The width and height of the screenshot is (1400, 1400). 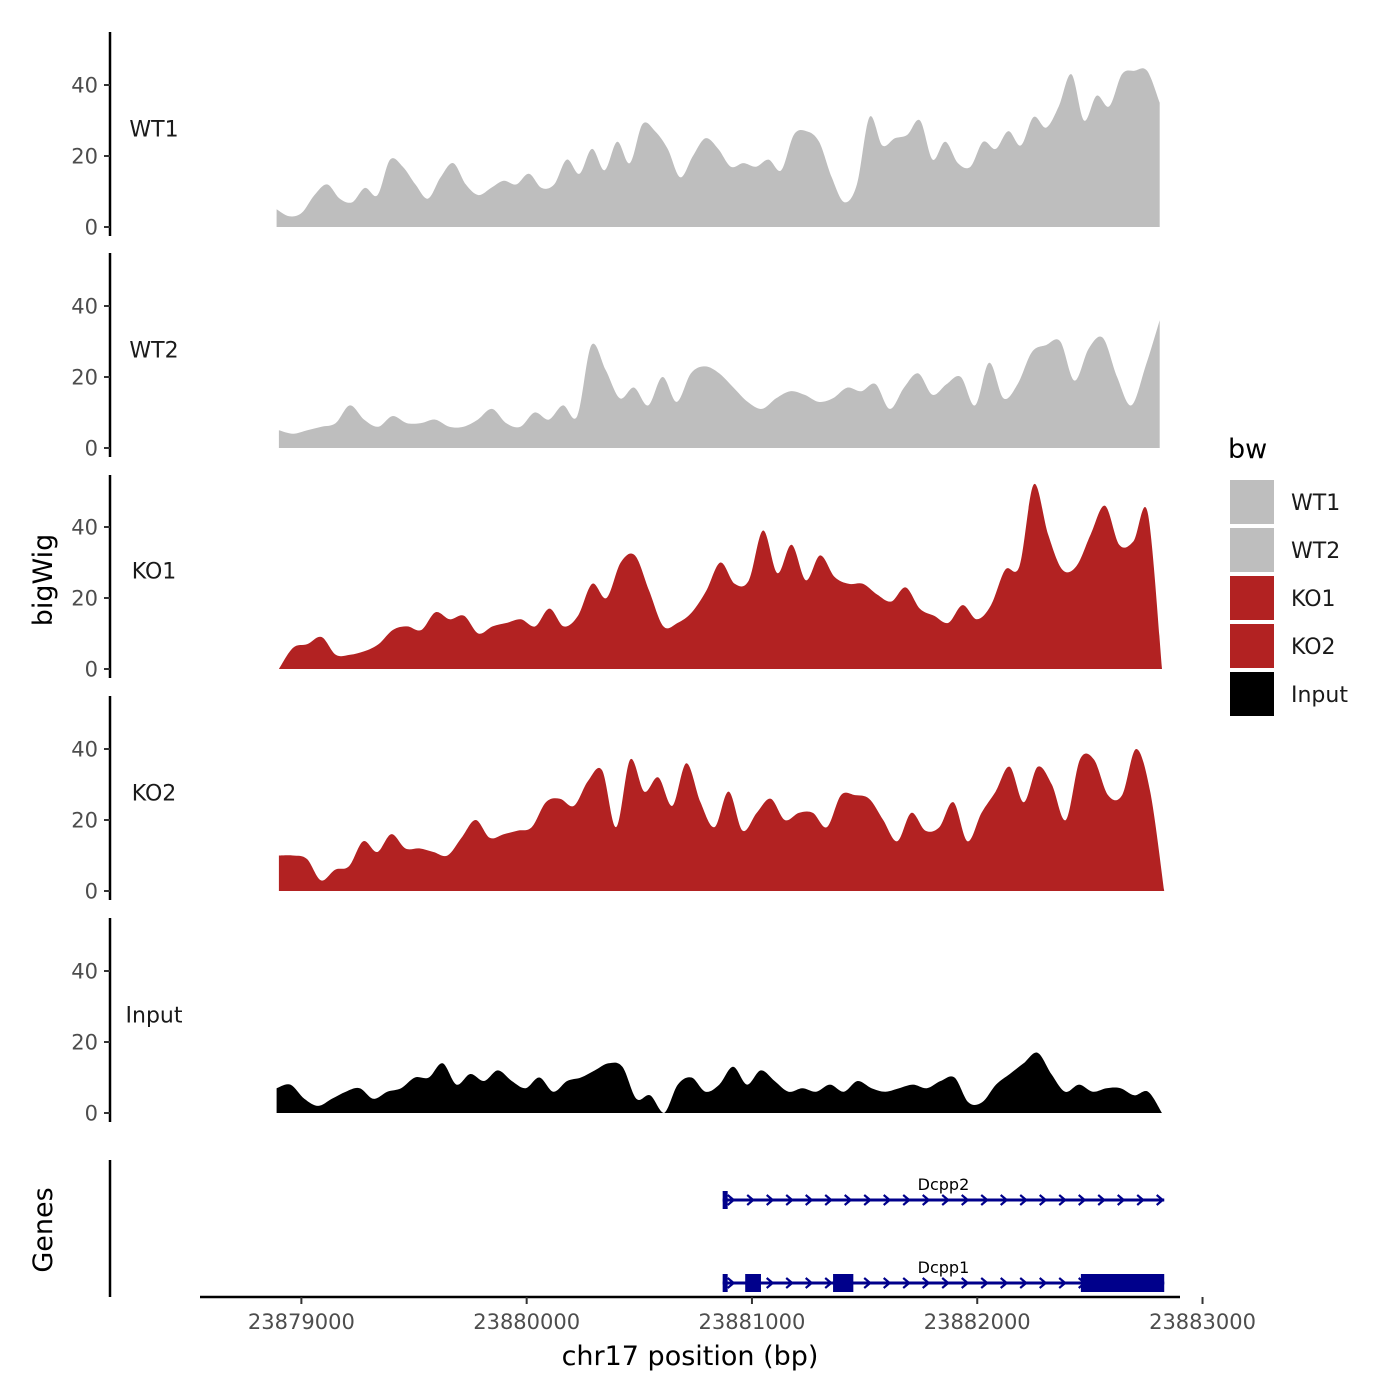 I want to click on track-wt2: 0 20 40 WT2, so click(x=615, y=357).